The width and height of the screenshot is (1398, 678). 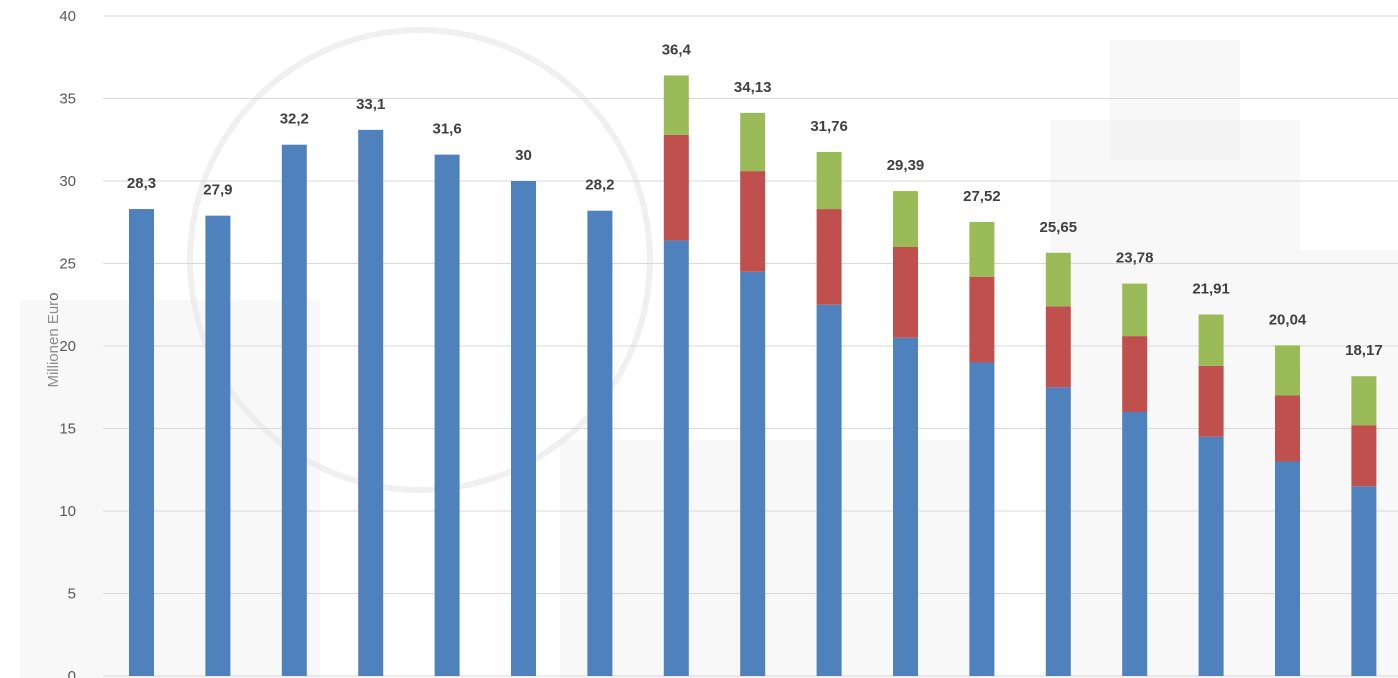 I want to click on y-tick-label: 30, so click(x=67, y=181).